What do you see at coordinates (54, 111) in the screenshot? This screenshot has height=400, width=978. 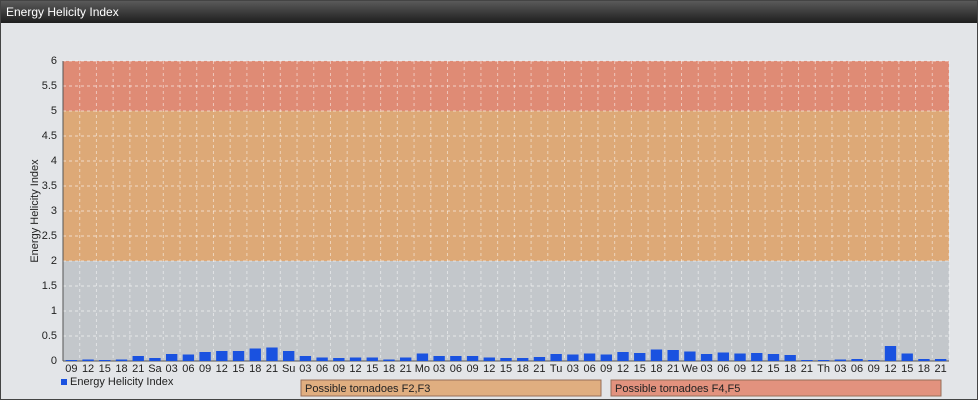 I see `y-tick-label: 5` at bounding box center [54, 111].